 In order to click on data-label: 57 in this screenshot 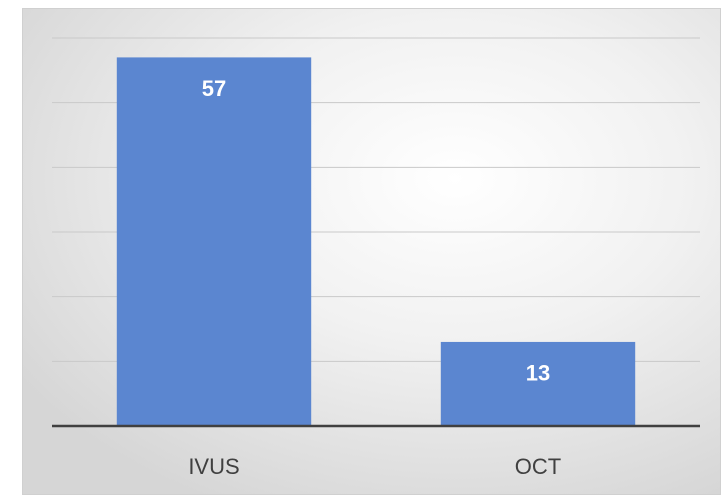, I will do `click(214, 88)`.